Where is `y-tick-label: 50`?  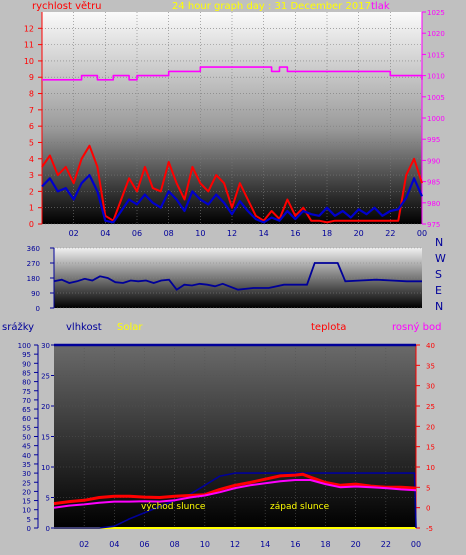
y-tick-label: 50 is located at coordinates (26, 438).